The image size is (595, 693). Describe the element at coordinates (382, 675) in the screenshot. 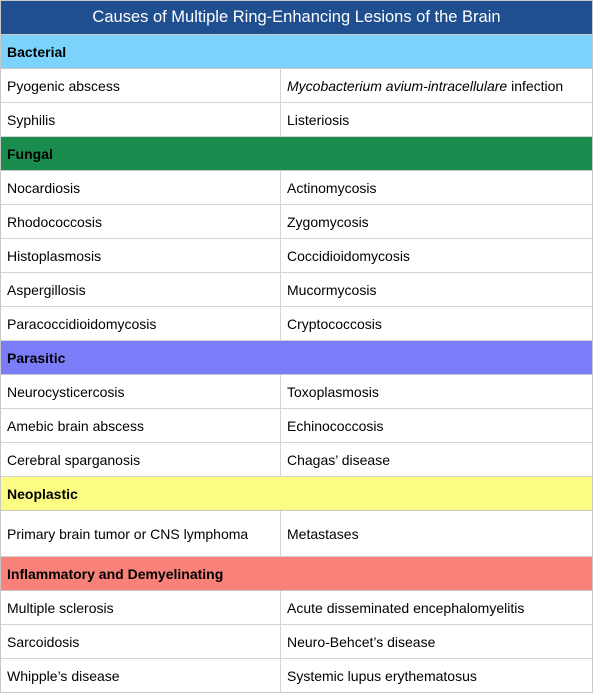

I see `table-cell: Systemic lupus erythematosus` at that location.